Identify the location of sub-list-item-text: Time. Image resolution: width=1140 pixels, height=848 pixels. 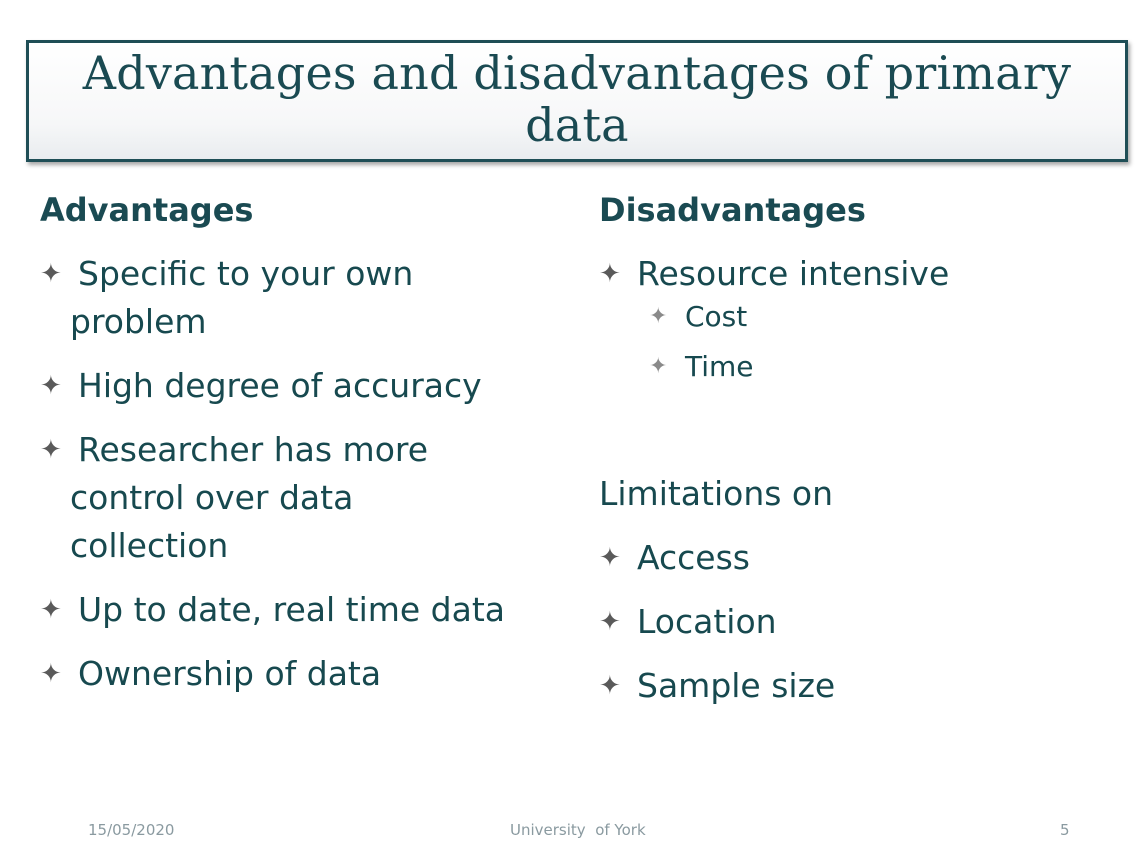
(719, 366).